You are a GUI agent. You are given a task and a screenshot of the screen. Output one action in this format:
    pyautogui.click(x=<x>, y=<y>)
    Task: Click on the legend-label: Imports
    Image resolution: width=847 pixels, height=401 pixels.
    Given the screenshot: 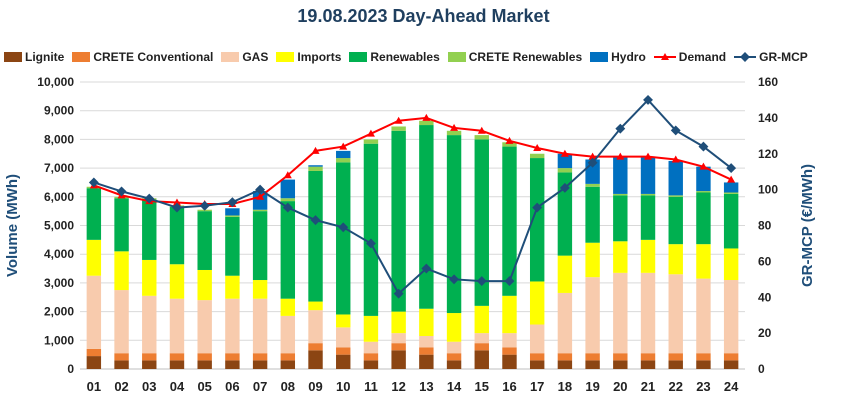 What is the action you would take?
    pyautogui.click(x=319, y=57)
    